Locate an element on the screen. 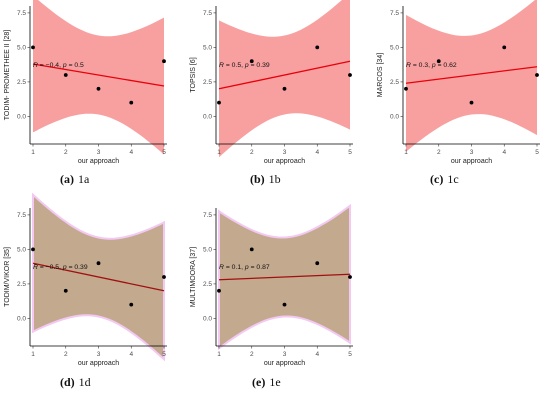  correlation-annotation: R = 0.5, p = 0.39 is located at coordinates (244, 65).